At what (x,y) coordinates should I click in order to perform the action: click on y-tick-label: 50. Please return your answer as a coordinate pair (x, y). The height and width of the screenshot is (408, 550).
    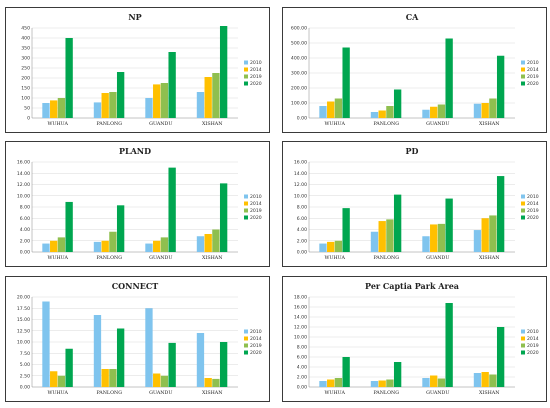
    Looking at the image, I should click on (27, 109).